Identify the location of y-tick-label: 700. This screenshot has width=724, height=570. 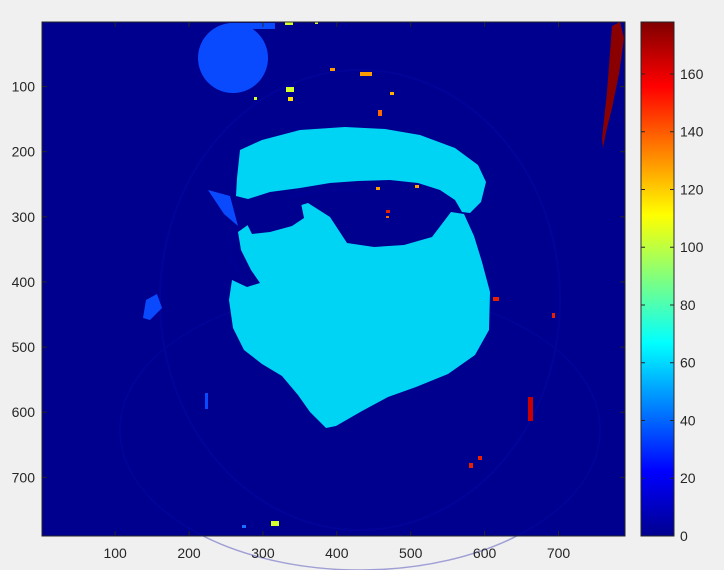
(24, 477).